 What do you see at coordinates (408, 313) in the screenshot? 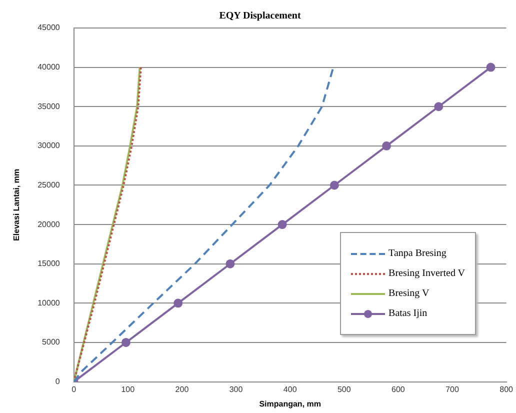
I see `legend-label: Batas Ijin` at bounding box center [408, 313].